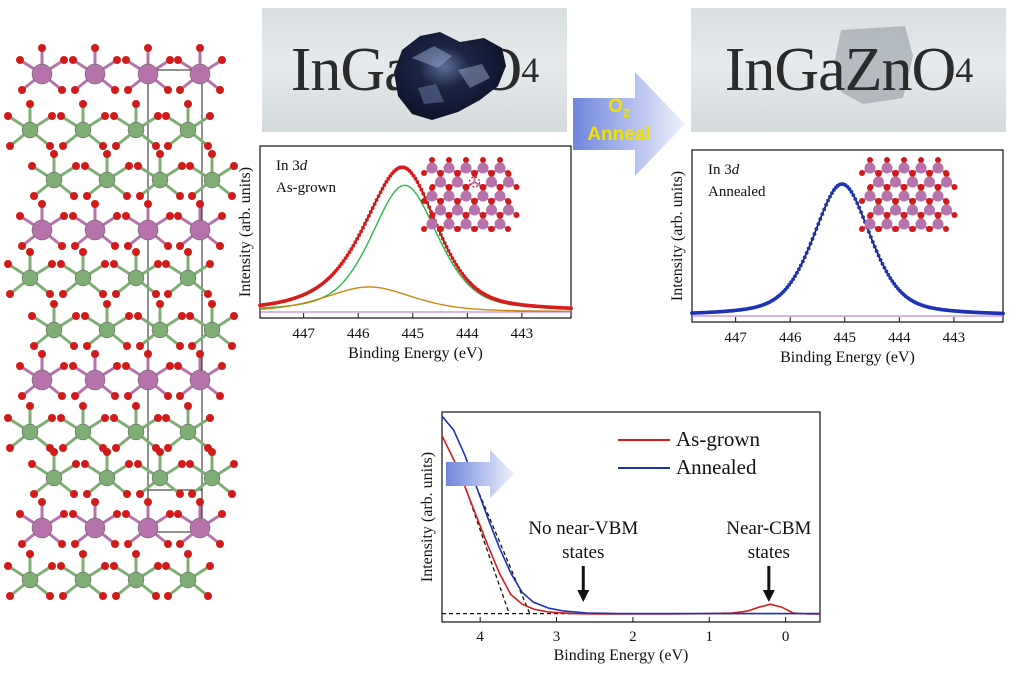 The height and width of the screenshot is (684, 1024). What do you see at coordinates (358, 334) in the screenshot?
I see `x-tick-label: 446` at bounding box center [358, 334].